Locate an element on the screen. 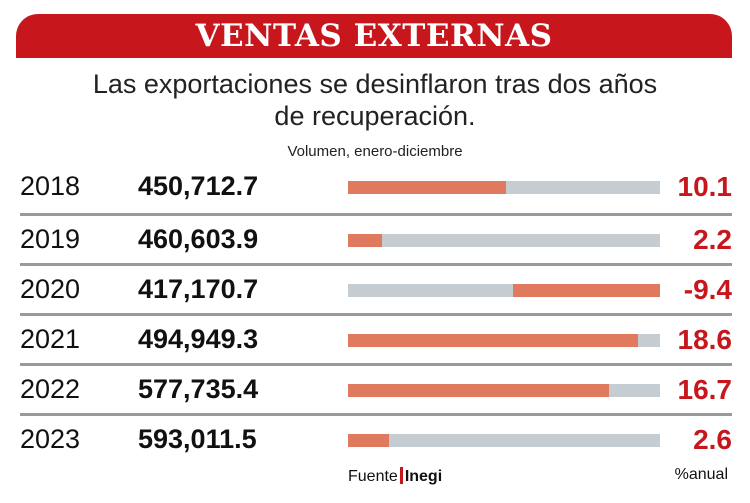  volume-value: 593,011.5 is located at coordinates (197, 439).